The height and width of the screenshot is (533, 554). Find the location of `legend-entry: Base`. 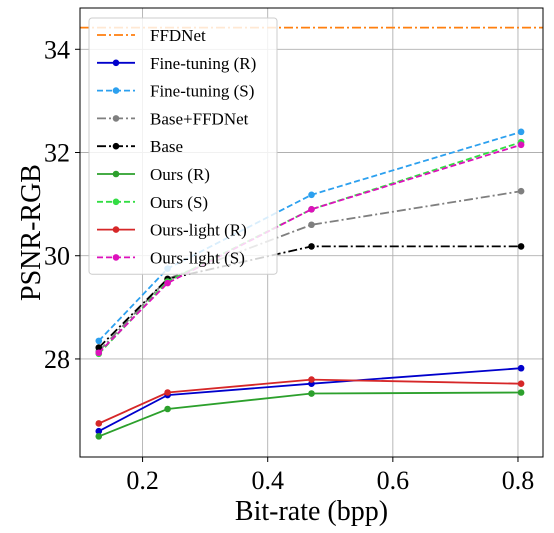

legend-entry: Base is located at coordinates (140, 146).